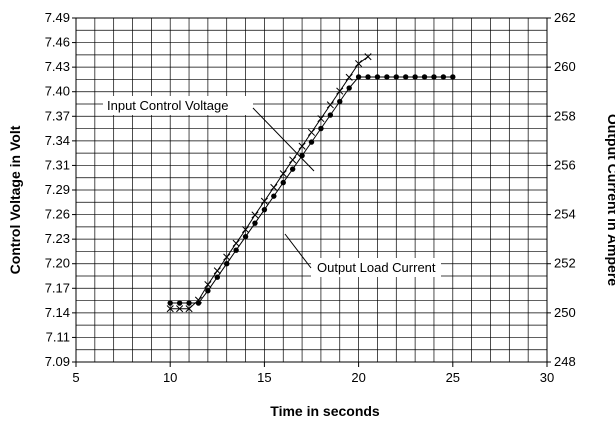 This screenshot has height=423, width=615. What do you see at coordinates (75, 377) in the screenshot?
I see `x-tick-label: 5` at bounding box center [75, 377].